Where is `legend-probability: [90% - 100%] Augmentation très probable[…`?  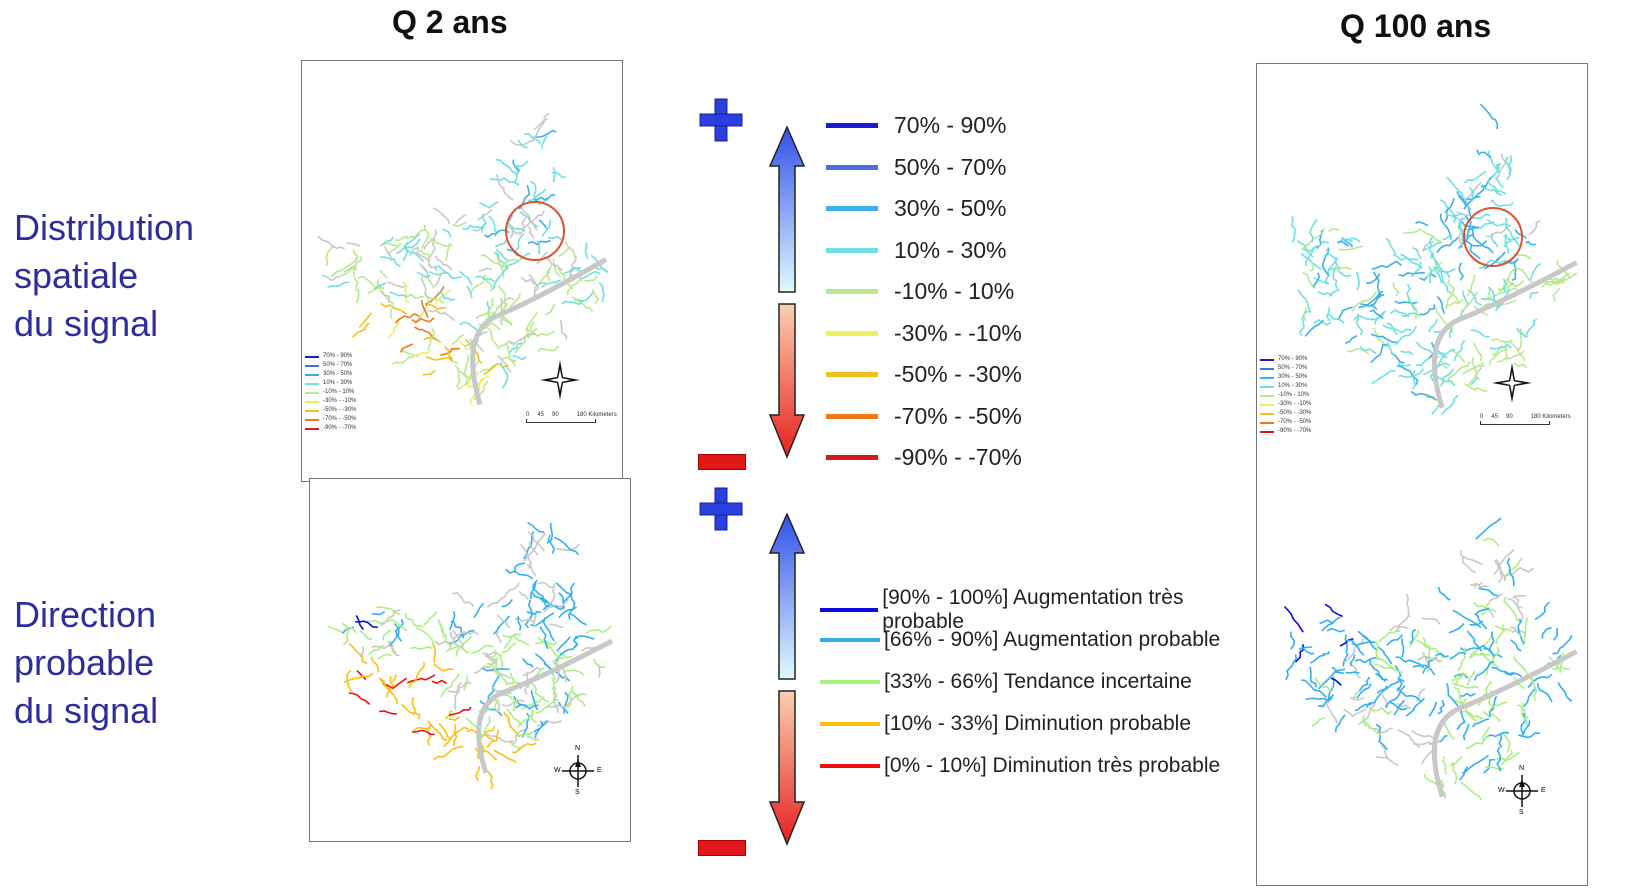
legend-probability: [90% - 100%] Augmentation très probable[… is located at coordinates (1040, 686).